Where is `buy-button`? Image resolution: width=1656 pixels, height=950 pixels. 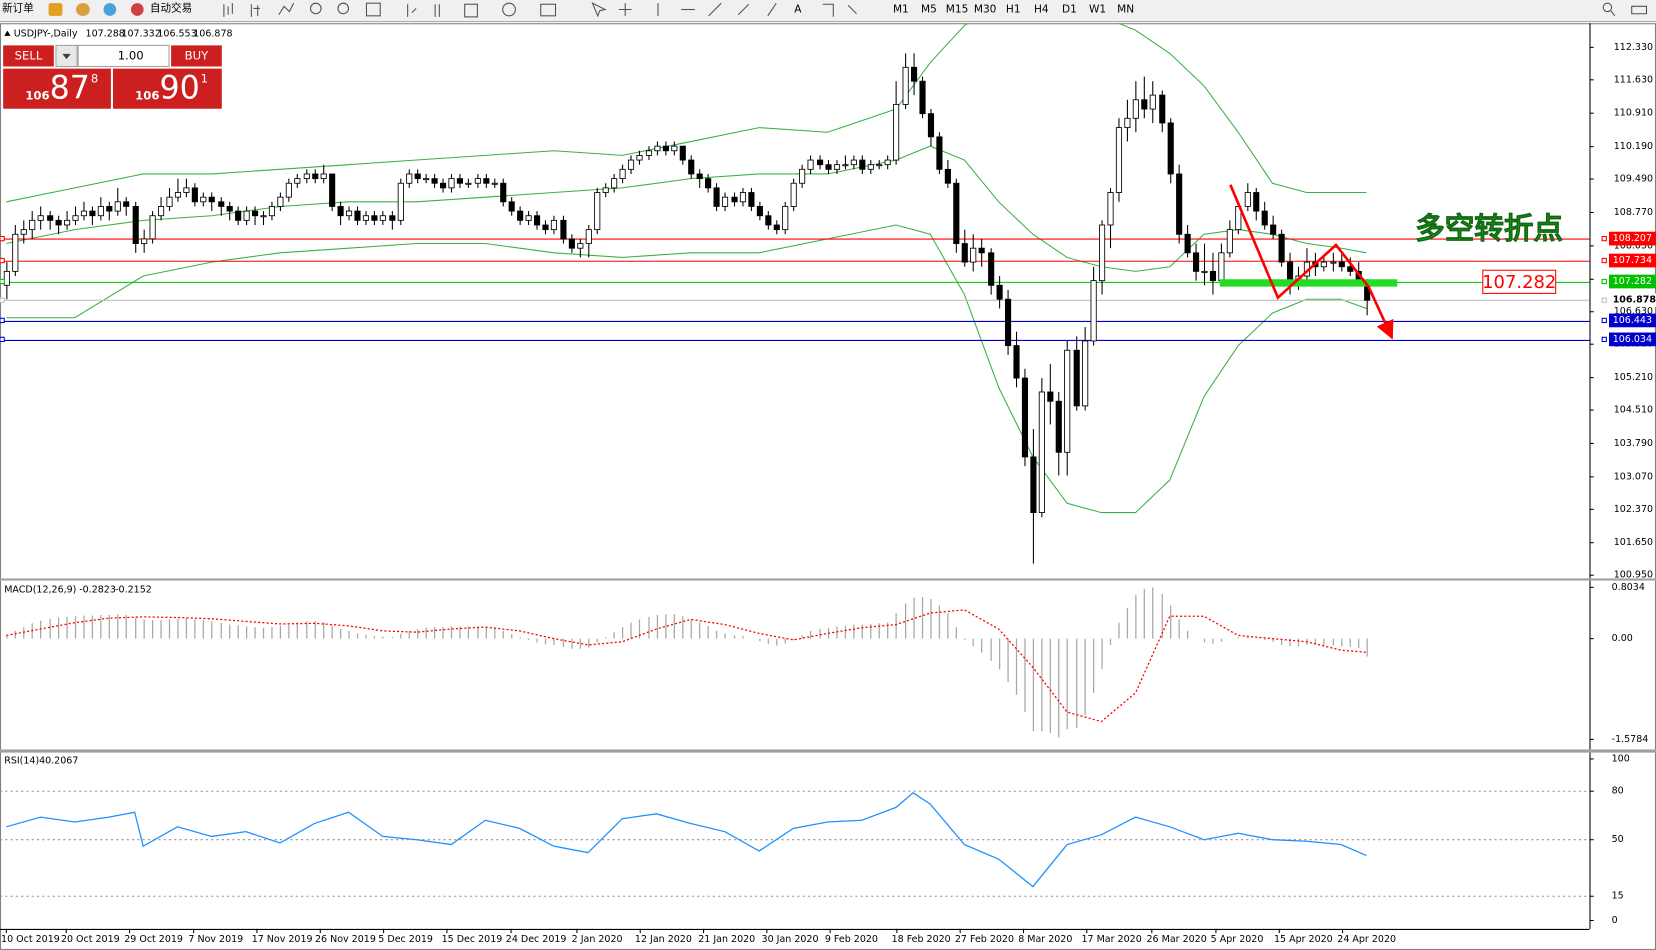 buy-button is located at coordinates (196, 56).